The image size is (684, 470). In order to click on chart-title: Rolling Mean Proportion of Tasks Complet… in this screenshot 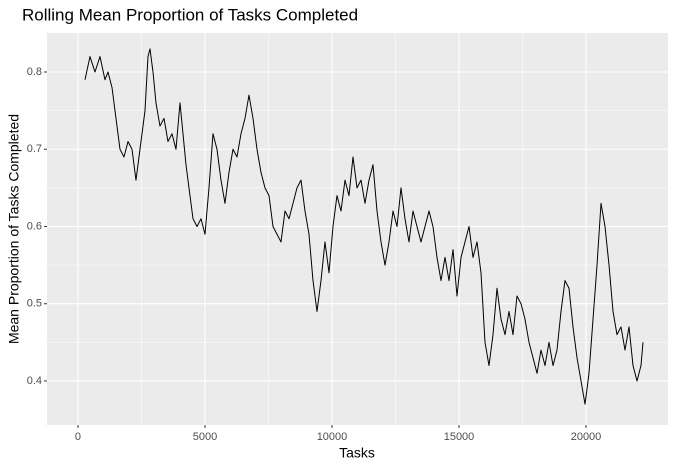, I will do `click(190, 14)`.